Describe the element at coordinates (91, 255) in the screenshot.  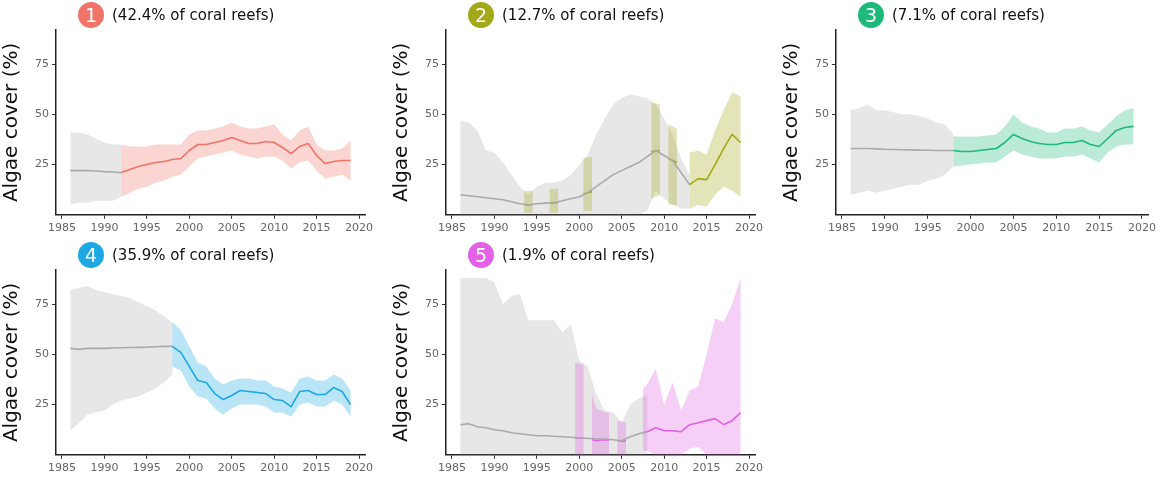
I see `circle-badge: 4` at that location.